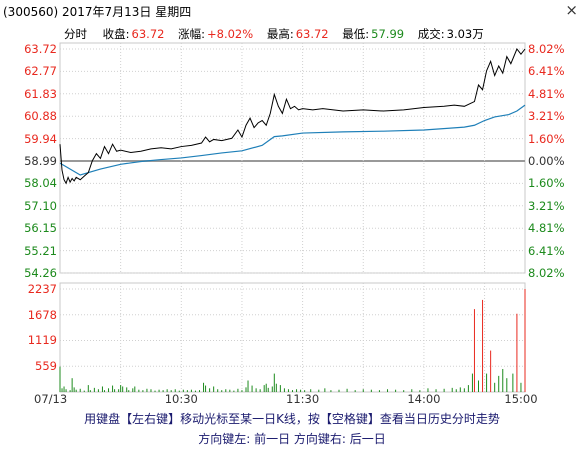 Image resolution: width=584 pixels, height=452 pixels. What do you see at coordinates (51, 399) in the screenshot?
I see `time-tick-label: 07/13` at bounding box center [51, 399].